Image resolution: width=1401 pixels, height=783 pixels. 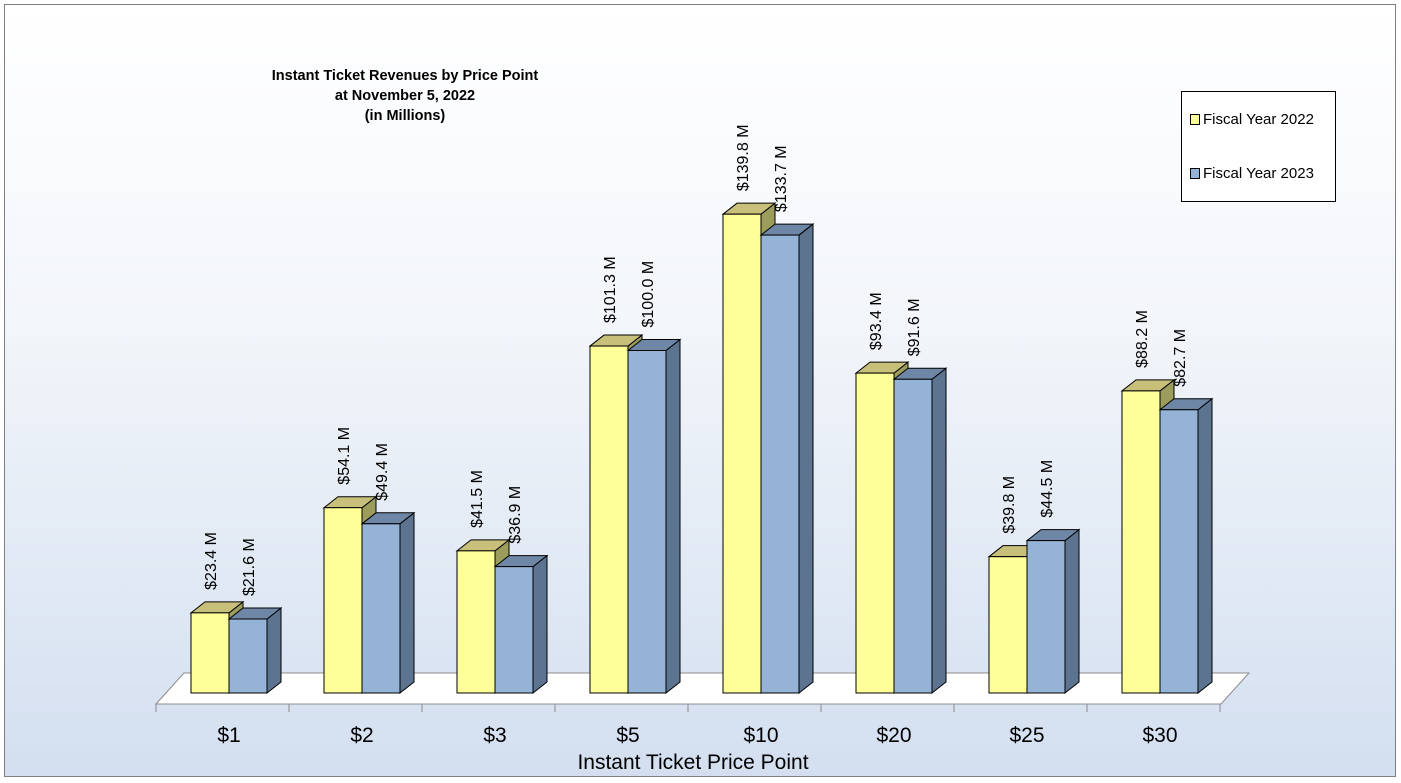 I want to click on legend-label-fy2023: Fiscal Year 2023, so click(x=1258, y=173).